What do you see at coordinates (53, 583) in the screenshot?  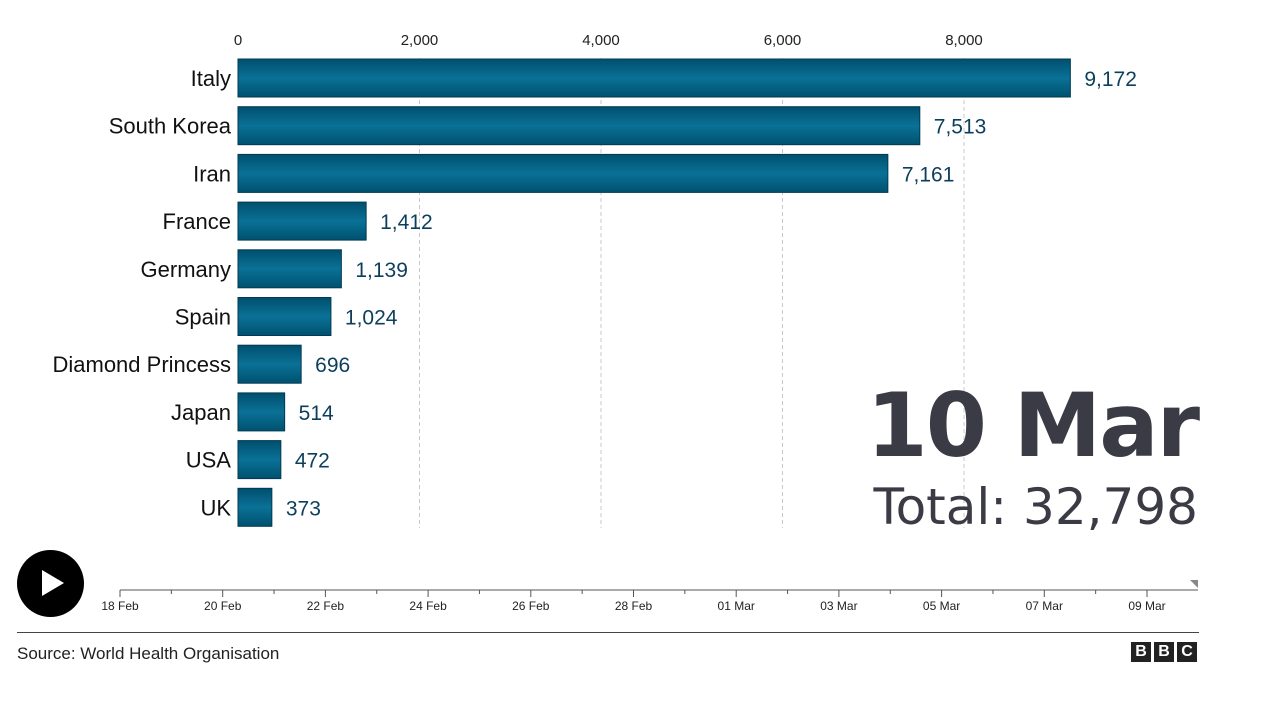 I see `play-icon` at bounding box center [53, 583].